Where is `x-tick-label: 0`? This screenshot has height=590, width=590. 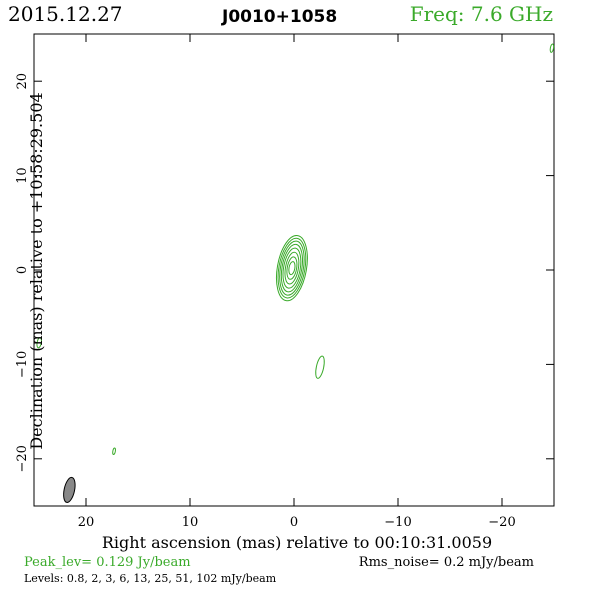 x-tick-label: 0 is located at coordinates (294, 522).